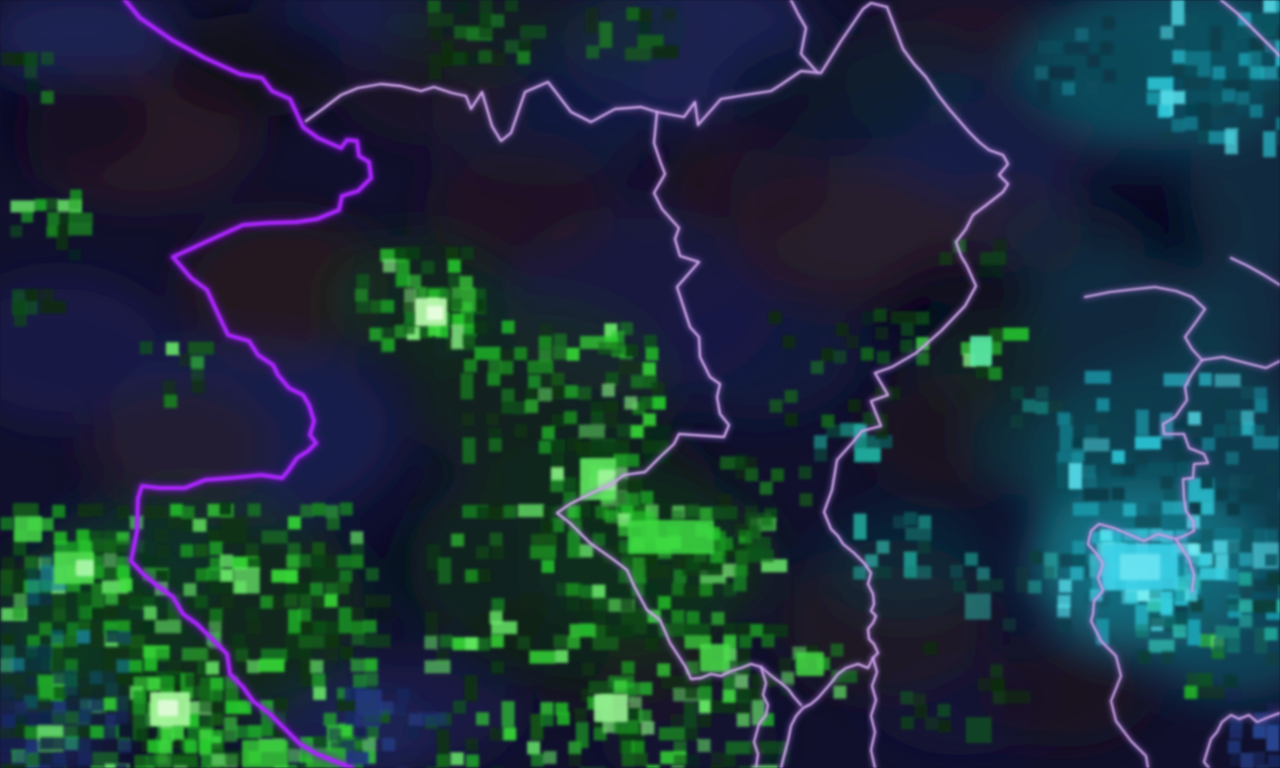 The width and height of the screenshot is (1280, 768). What do you see at coordinates (1249, 29) in the screenshot?
I see `northeast-corner-border` at bounding box center [1249, 29].